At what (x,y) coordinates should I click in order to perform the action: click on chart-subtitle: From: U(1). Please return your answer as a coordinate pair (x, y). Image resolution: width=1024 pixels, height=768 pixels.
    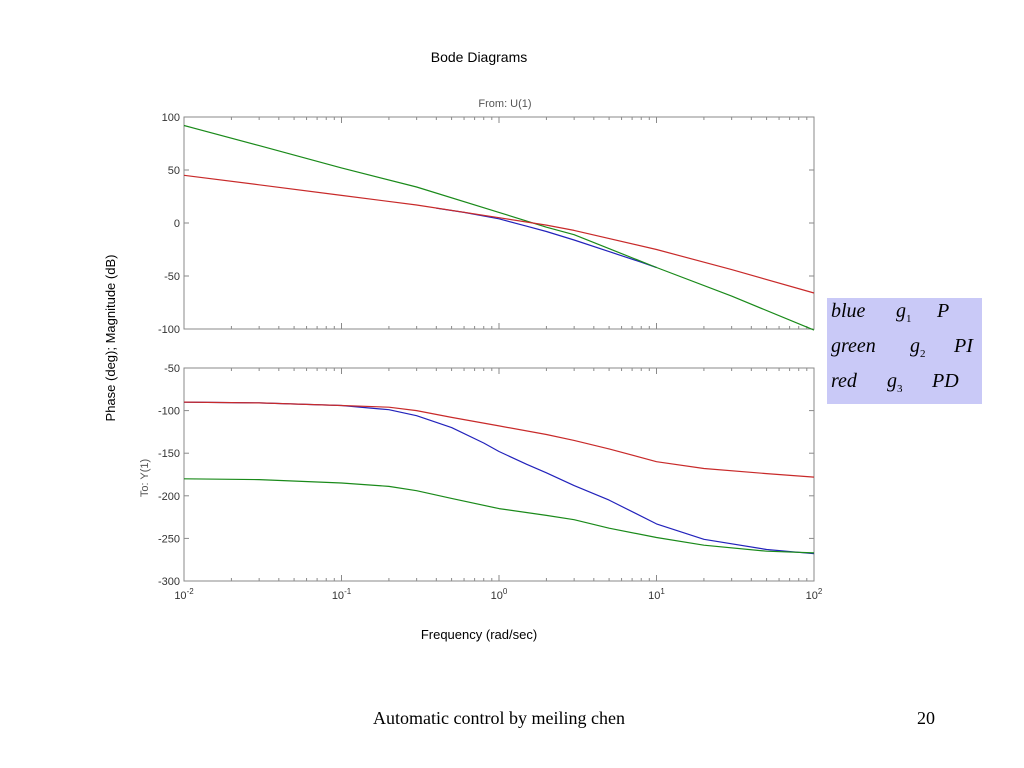
    Looking at the image, I should click on (504, 104).